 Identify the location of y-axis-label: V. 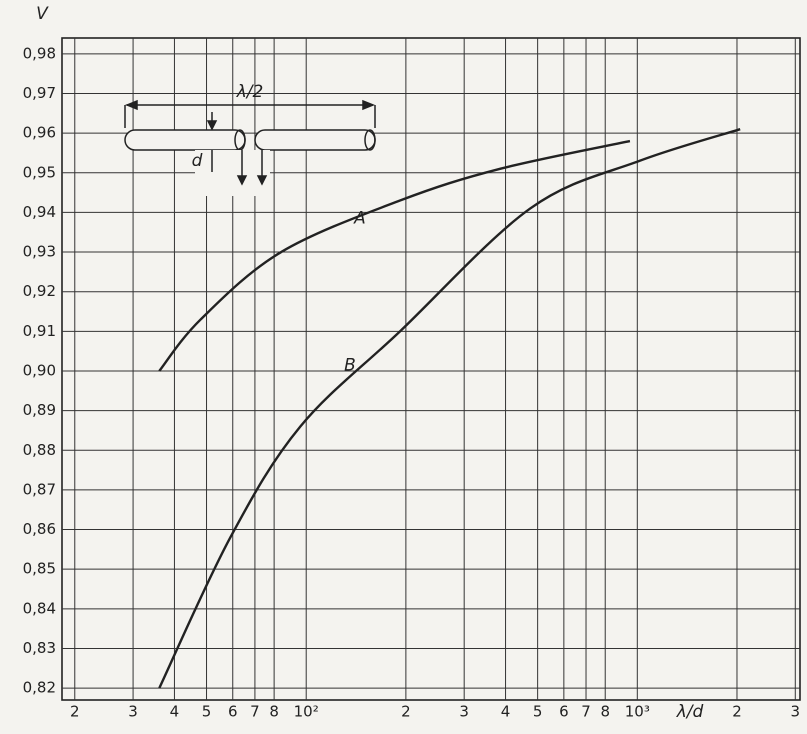
(42, 14).